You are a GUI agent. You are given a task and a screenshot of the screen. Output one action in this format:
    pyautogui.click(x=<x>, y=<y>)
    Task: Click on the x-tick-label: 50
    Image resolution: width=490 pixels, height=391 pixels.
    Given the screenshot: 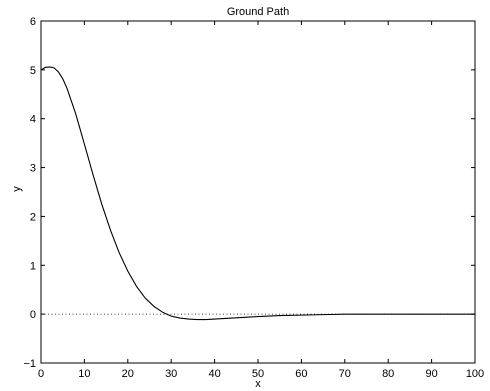 What is the action you would take?
    pyautogui.click(x=258, y=374)
    